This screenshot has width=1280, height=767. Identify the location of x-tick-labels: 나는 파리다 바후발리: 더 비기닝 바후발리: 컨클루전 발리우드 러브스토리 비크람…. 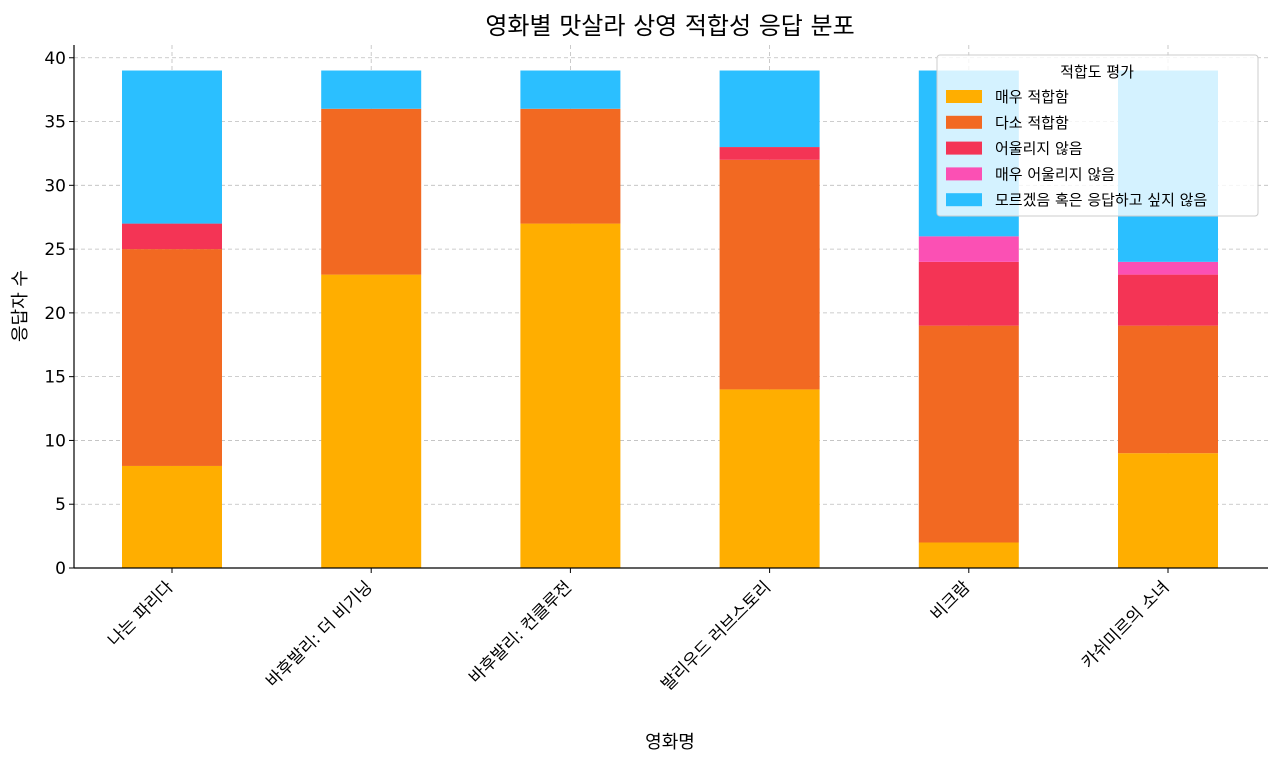
(639, 631).